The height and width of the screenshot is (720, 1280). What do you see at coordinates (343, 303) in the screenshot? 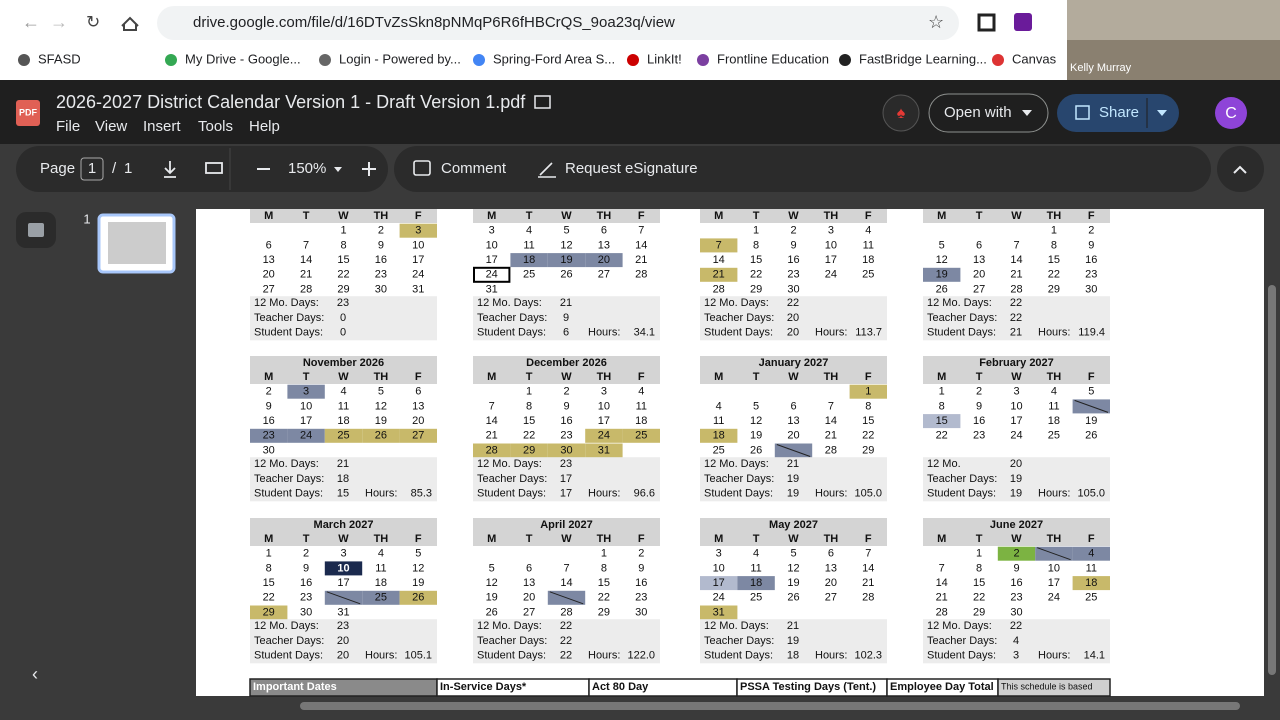
I see `stat-value: 23` at bounding box center [343, 303].